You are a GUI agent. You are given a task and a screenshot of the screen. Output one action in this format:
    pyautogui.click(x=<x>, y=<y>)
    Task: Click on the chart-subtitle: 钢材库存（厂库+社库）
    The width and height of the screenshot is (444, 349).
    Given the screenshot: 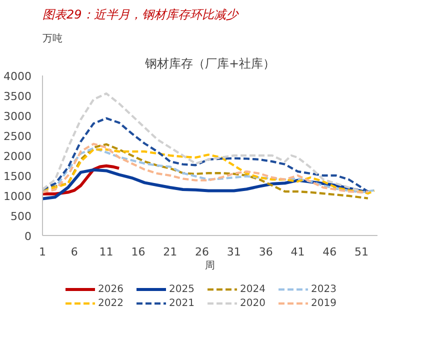 What is the action you would take?
    pyautogui.click(x=210, y=63)
    